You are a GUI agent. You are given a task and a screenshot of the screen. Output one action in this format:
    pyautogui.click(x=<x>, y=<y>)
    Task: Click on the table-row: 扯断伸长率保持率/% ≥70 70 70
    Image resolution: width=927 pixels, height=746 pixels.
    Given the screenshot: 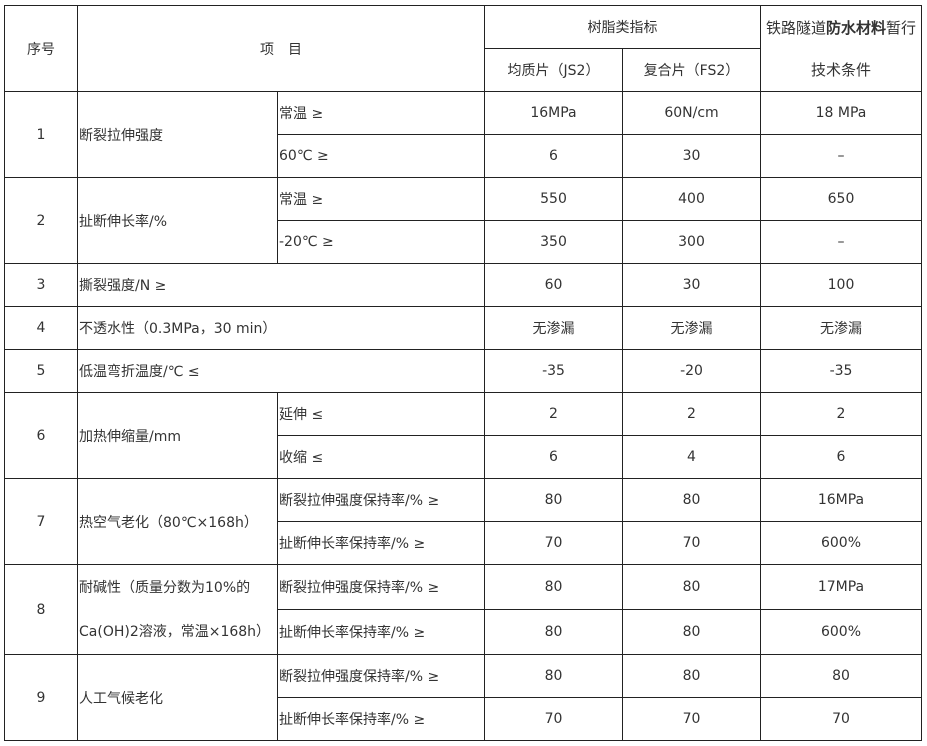 What is the action you would take?
    pyautogui.click(x=463, y=719)
    